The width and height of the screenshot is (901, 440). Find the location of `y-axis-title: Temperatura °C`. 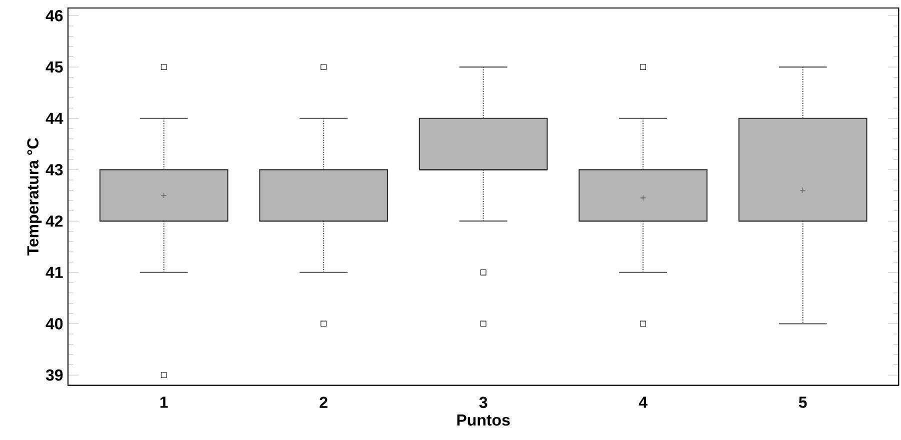

y-axis-title: Temperatura °C is located at coordinates (34, 197).